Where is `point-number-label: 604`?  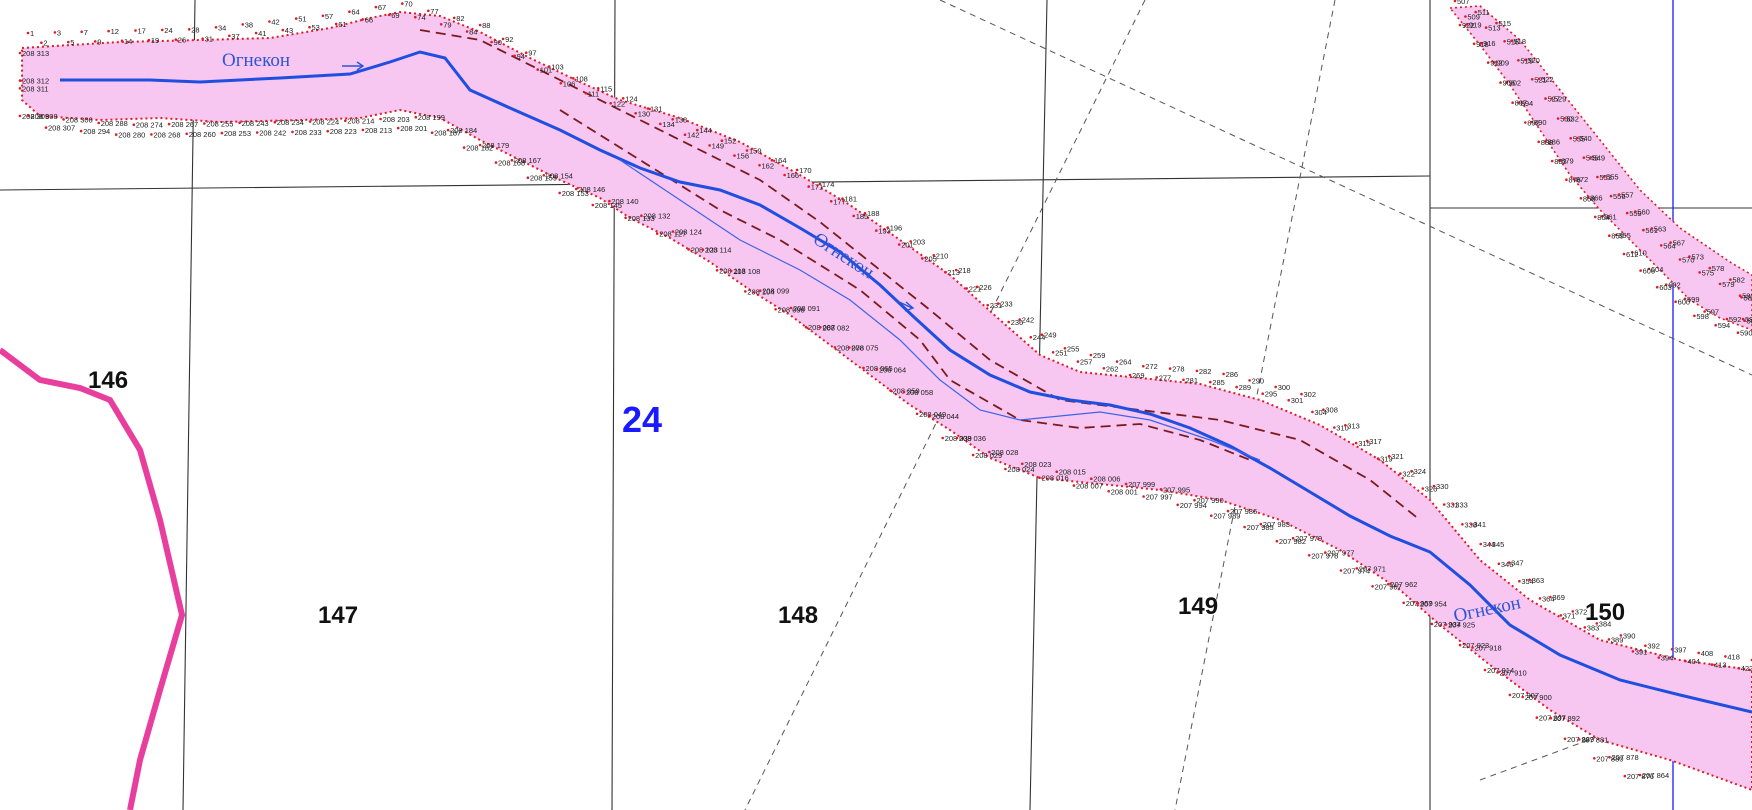 point-number-label: 604 is located at coordinates (1657, 269).